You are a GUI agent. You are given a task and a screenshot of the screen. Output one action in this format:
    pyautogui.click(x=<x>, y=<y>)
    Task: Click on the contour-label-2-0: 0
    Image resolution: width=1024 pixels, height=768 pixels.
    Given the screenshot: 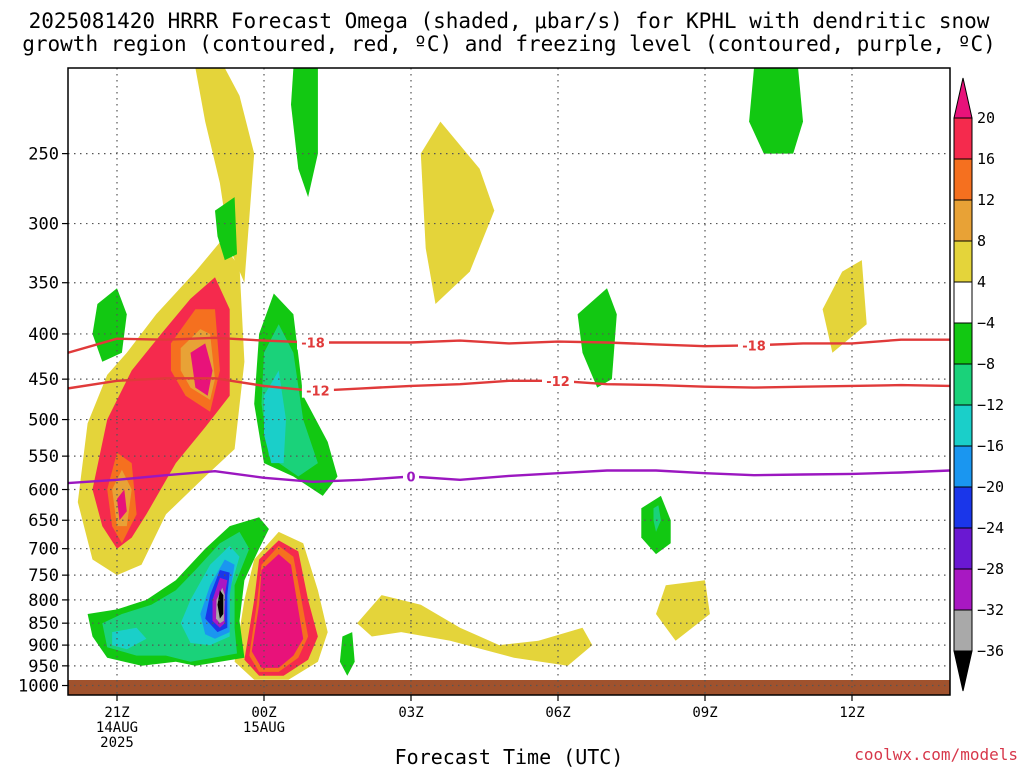 What is the action you would take?
    pyautogui.click(x=410, y=478)
    